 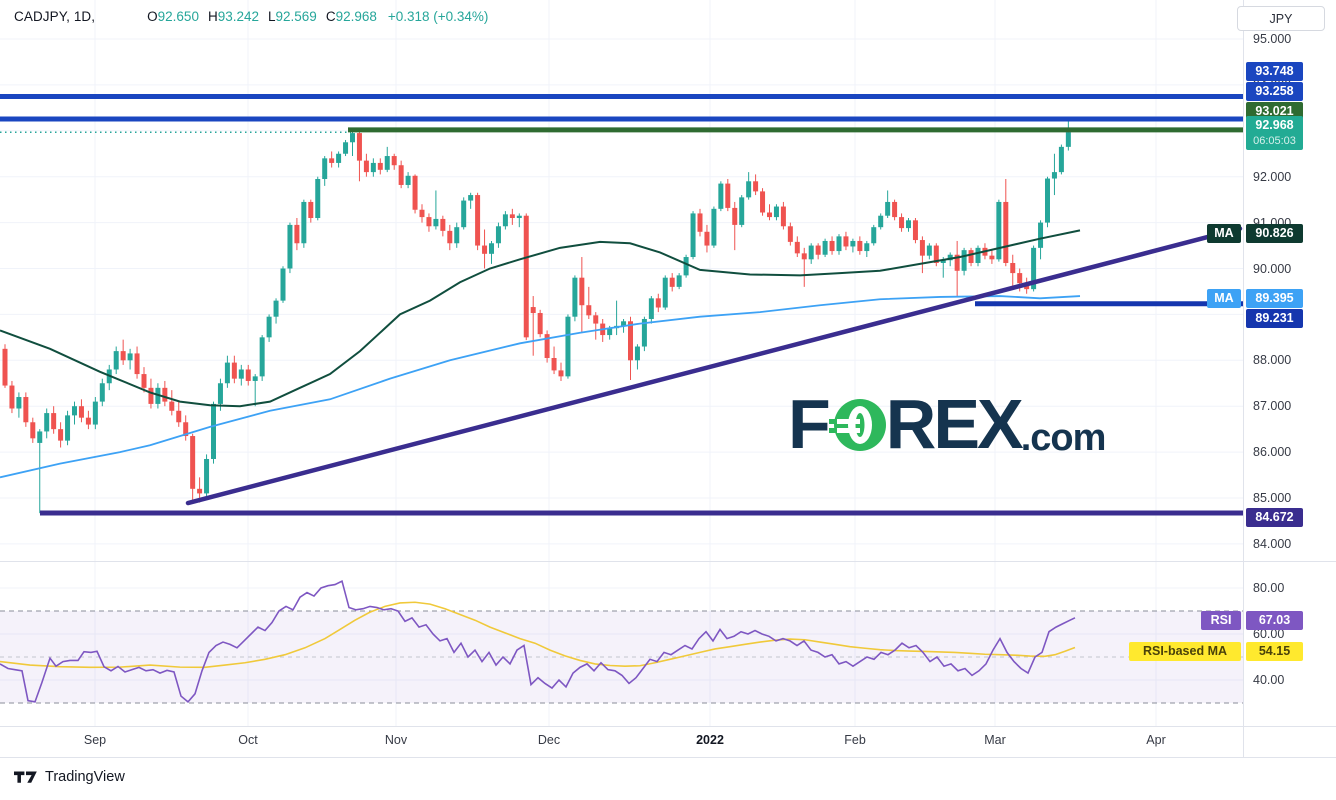 I want to click on rsi-axis-label: 60.00, so click(x=1269, y=634).